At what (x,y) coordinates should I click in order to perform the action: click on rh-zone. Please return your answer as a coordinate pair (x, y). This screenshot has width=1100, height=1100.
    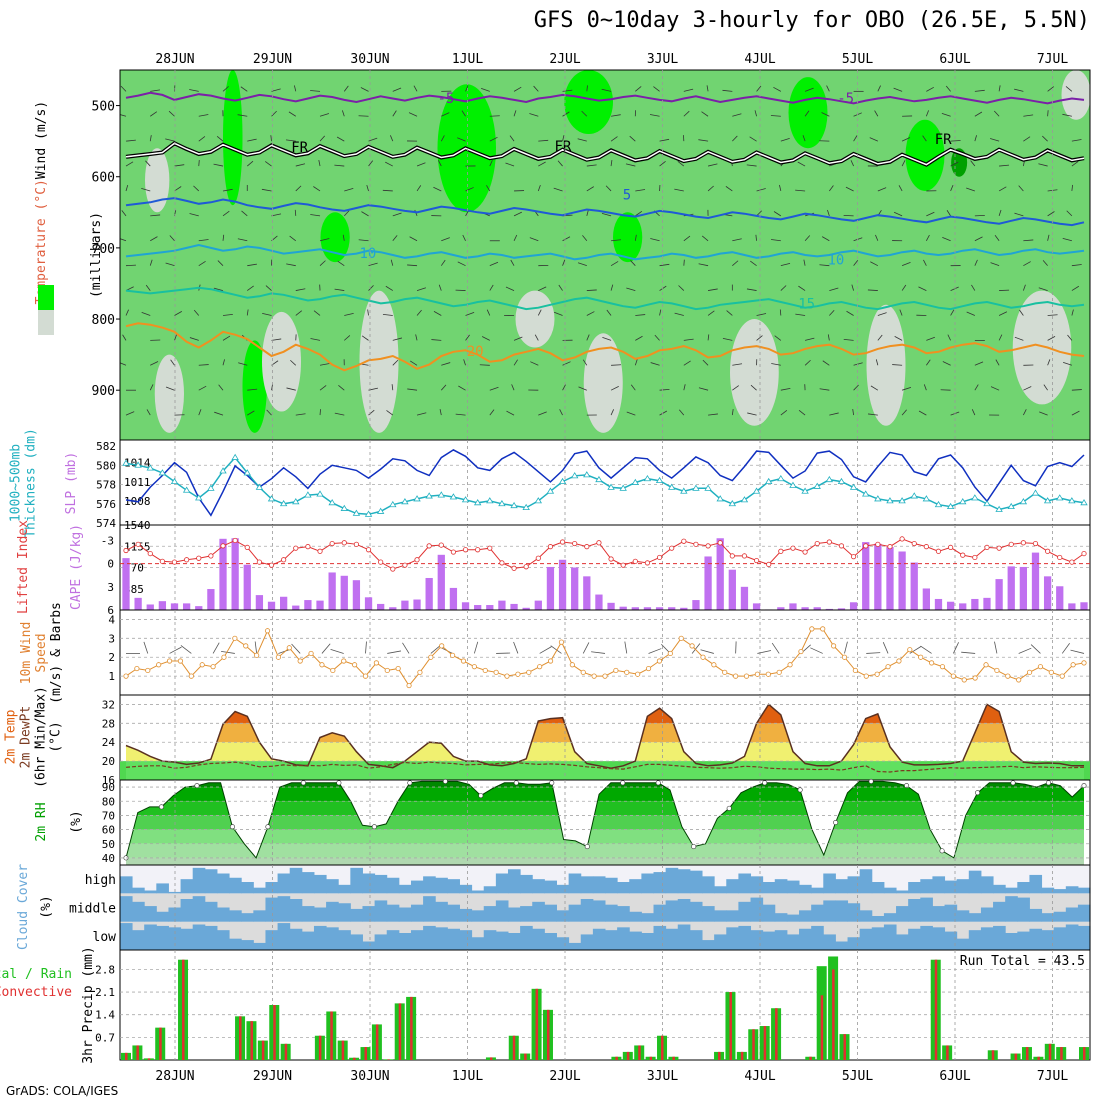
    Looking at the image, I should click on (925, 155).